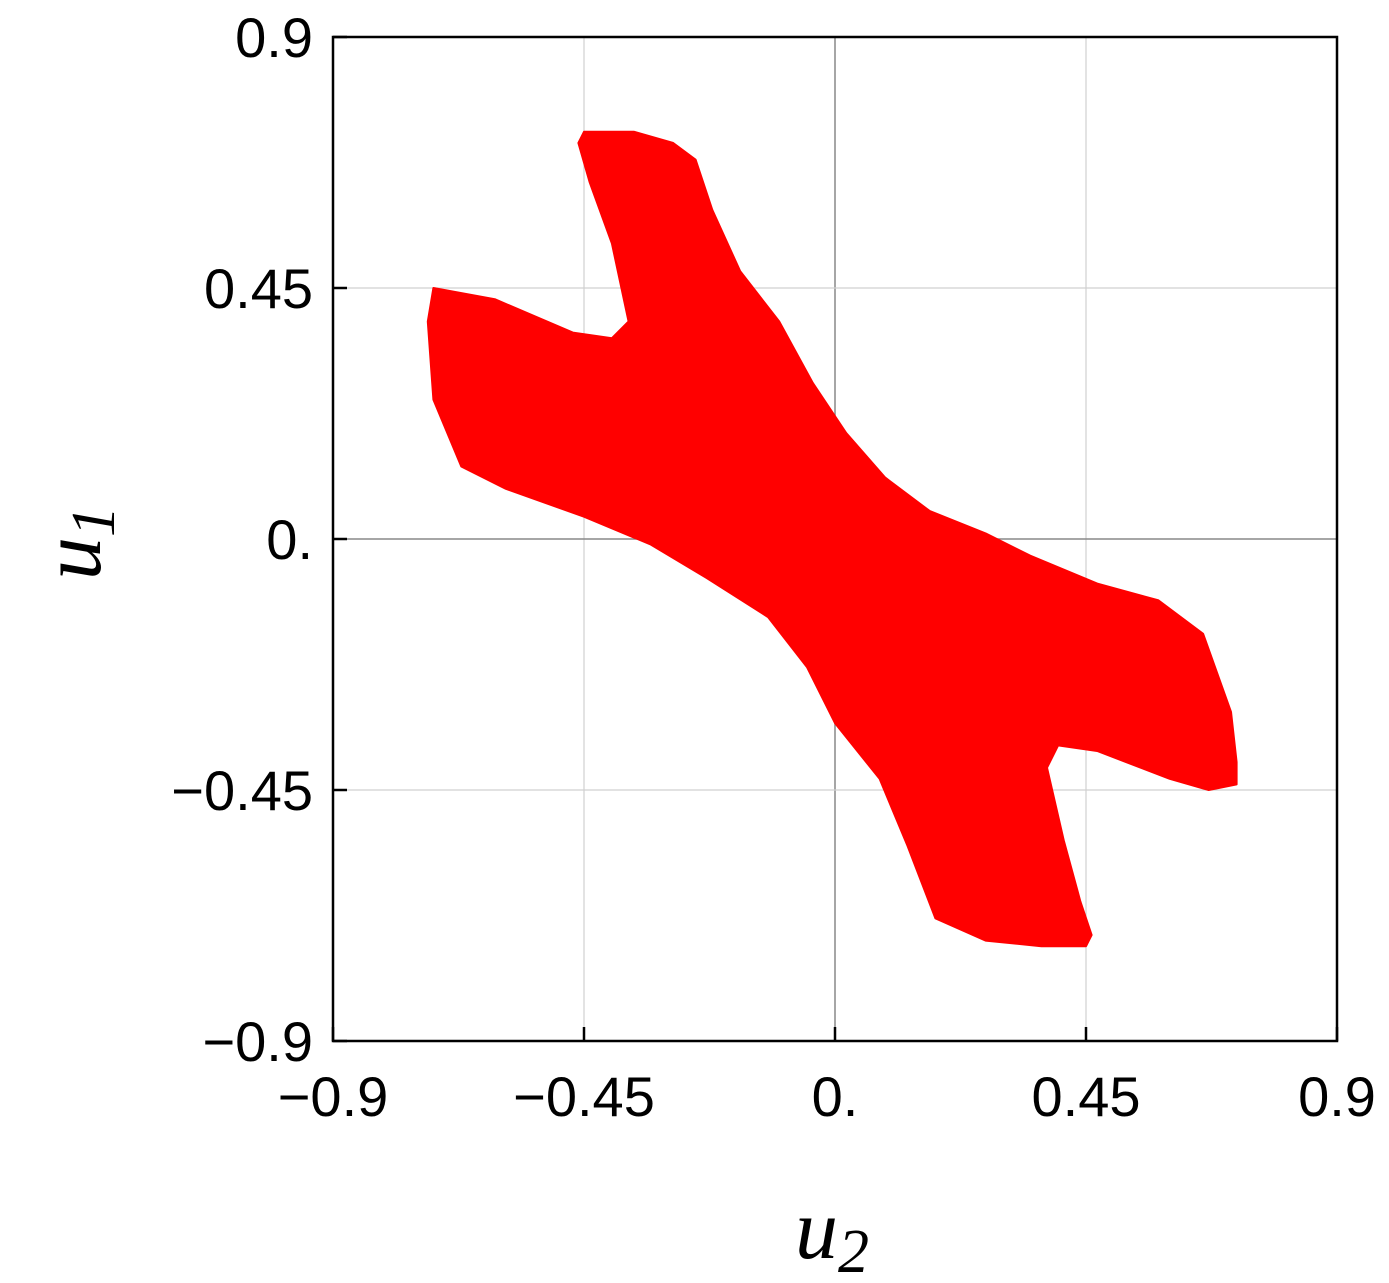  I want to click on x-axis-title: u2, so click(832, 1232).